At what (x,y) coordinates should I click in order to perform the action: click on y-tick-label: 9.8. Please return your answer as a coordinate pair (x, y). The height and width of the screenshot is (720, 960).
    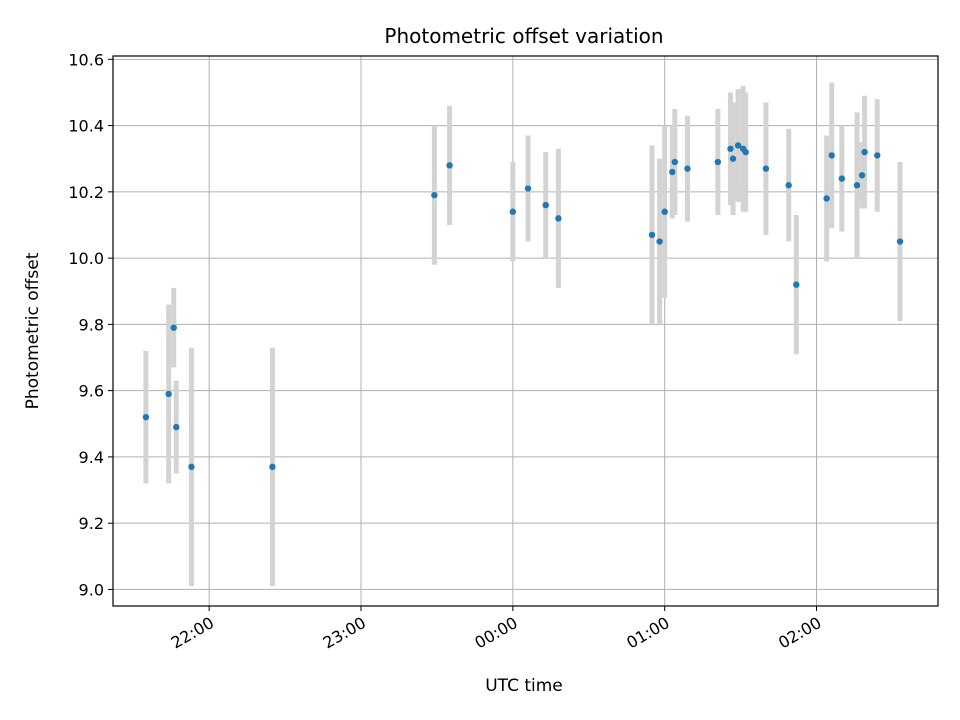
    Looking at the image, I should click on (91, 324).